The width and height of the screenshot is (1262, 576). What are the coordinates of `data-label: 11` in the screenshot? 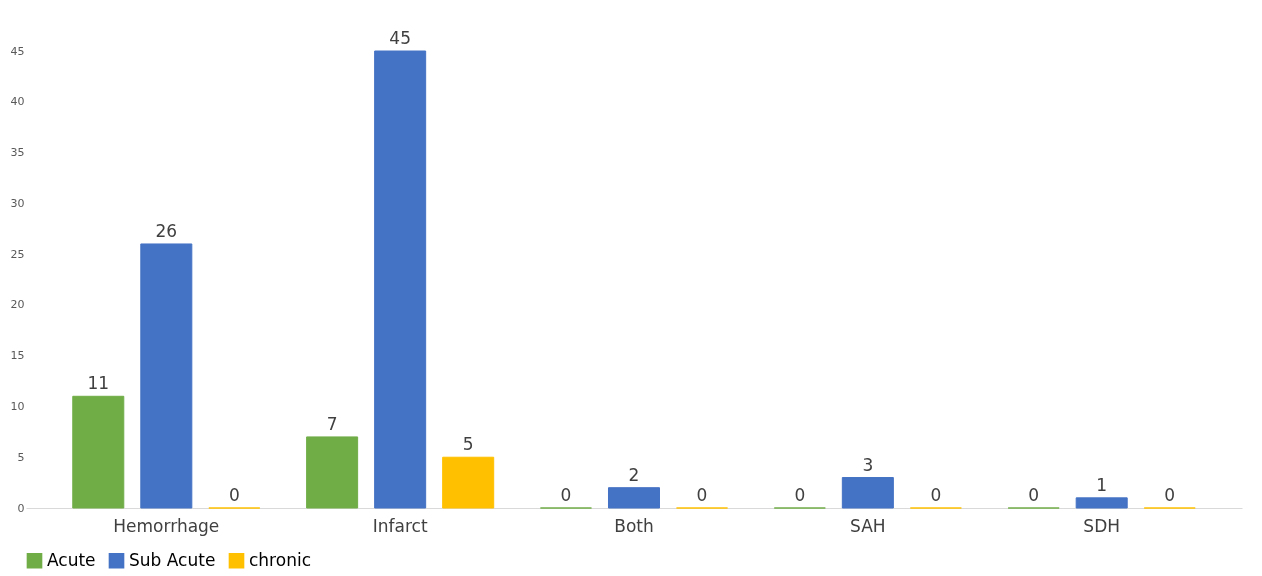 It's located at (98, 383).